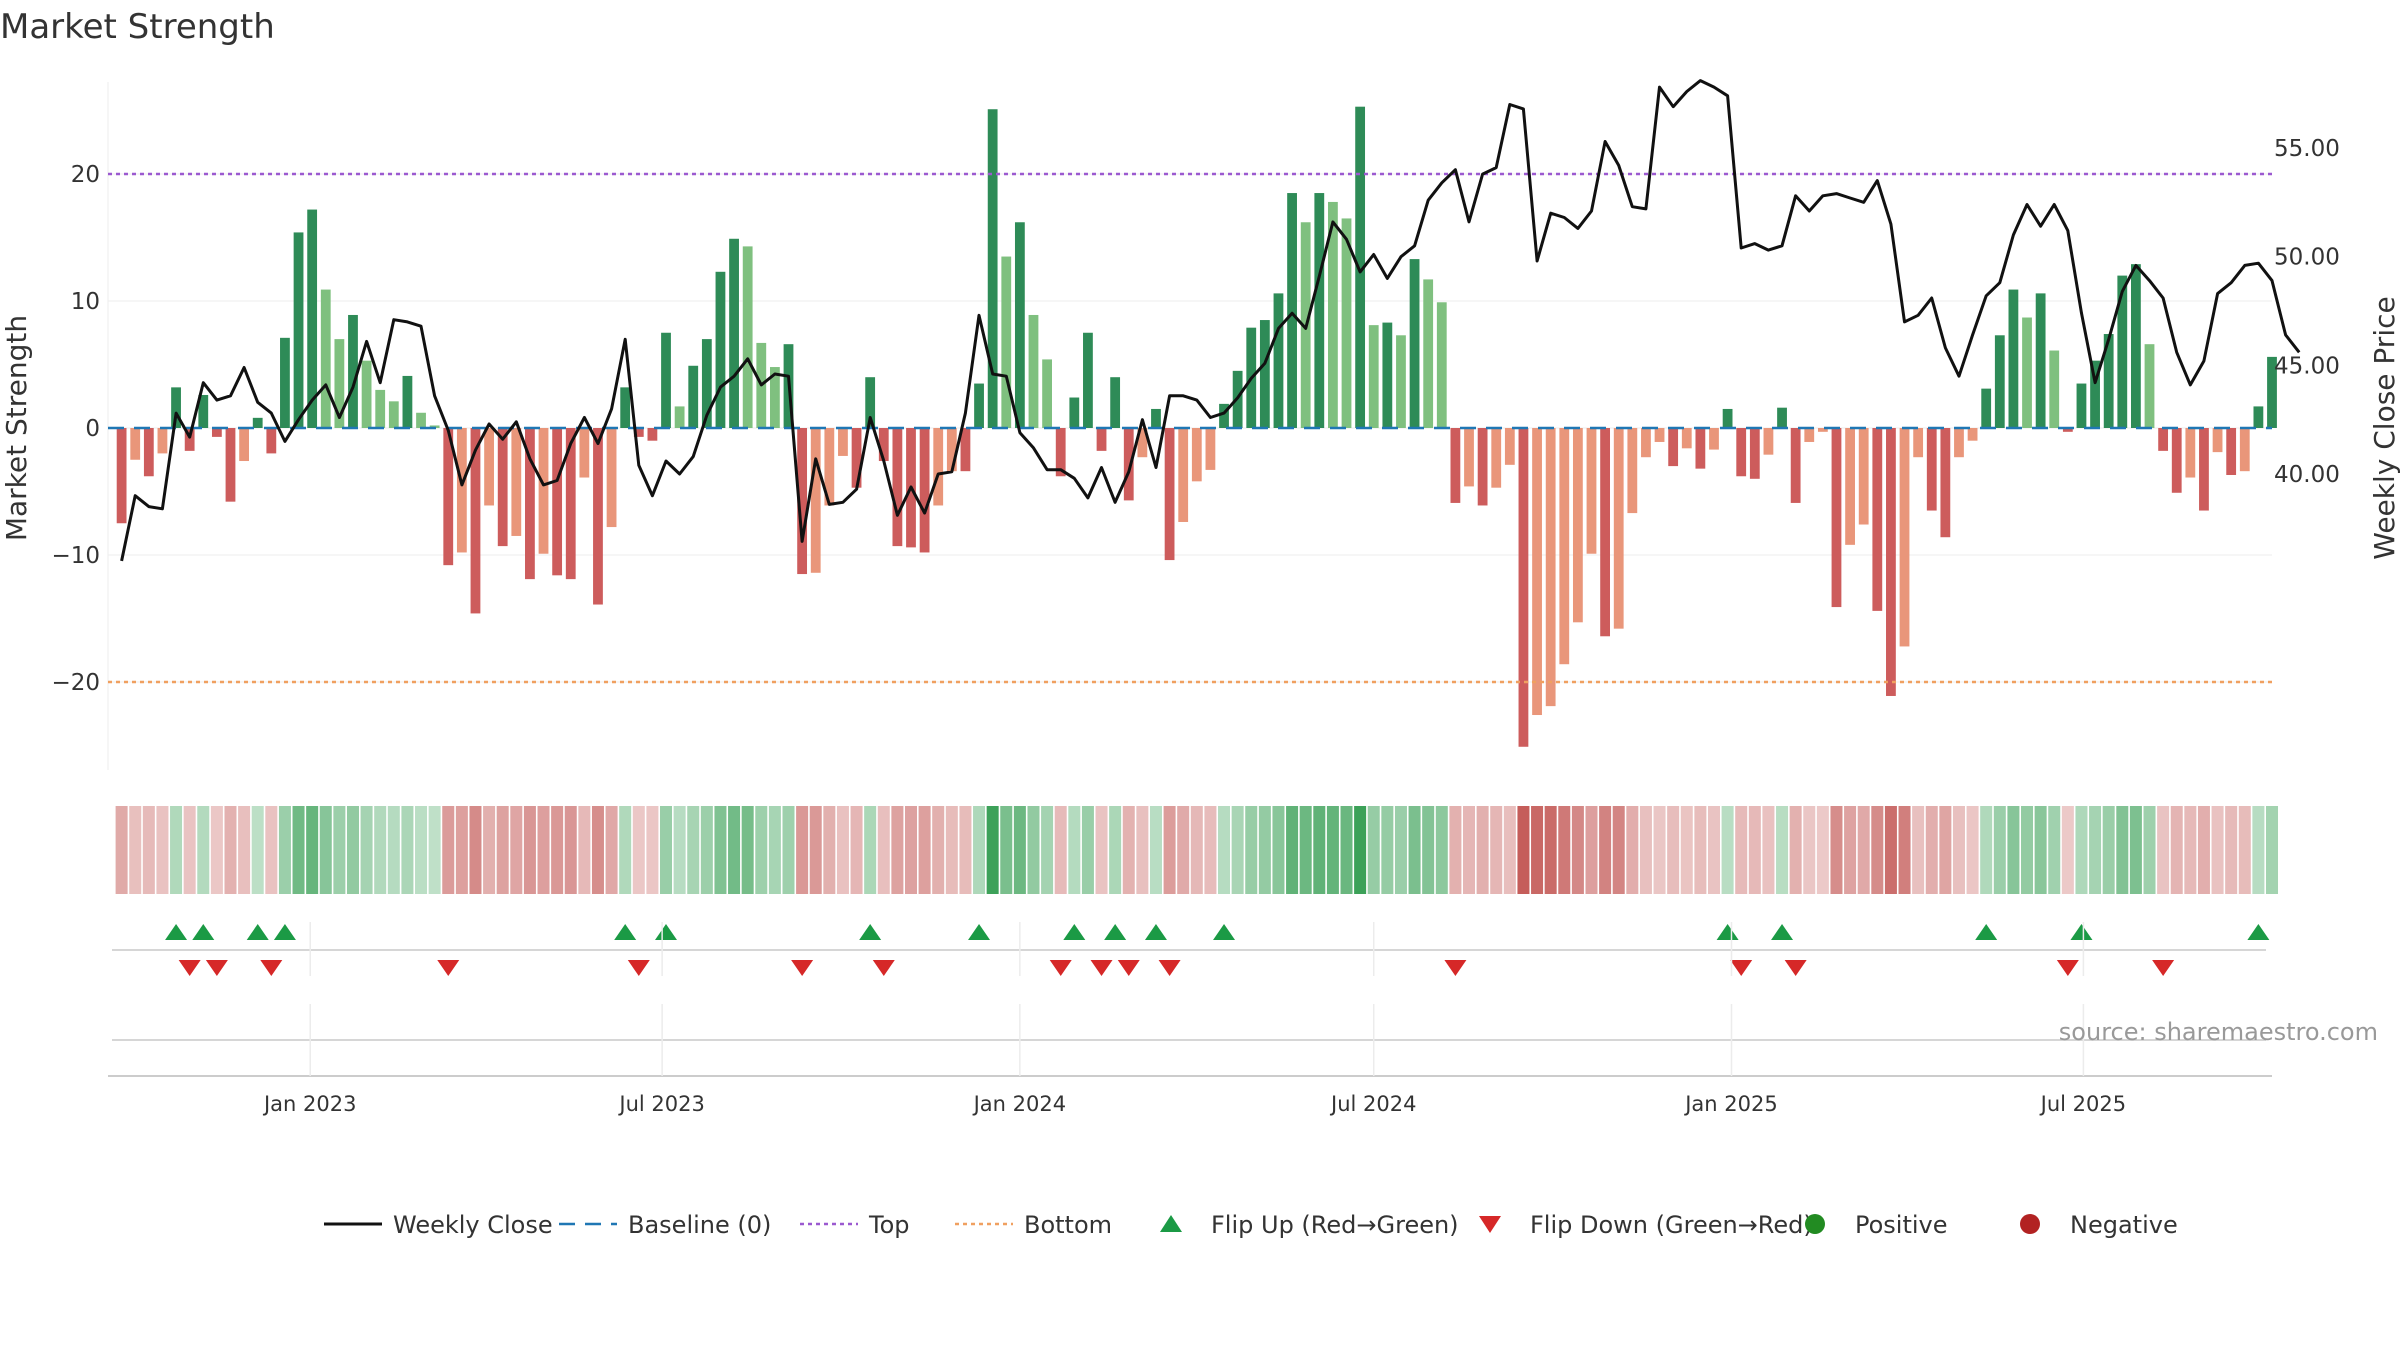  Describe the element at coordinates (1068, 1225) in the screenshot. I see `legend-bottom-label: Bottom` at that location.